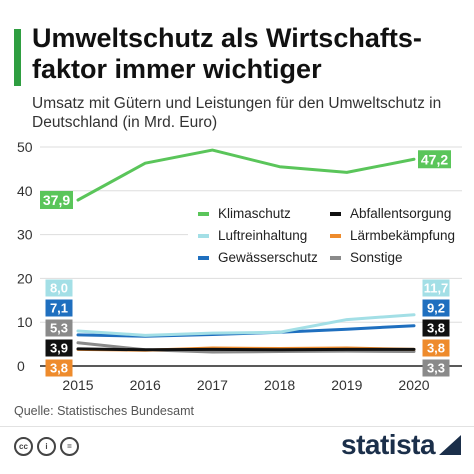 This screenshot has height=474, width=474. What do you see at coordinates (376, 257) in the screenshot?
I see `legend-label: Sonstige` at bounding box center [376, 257].